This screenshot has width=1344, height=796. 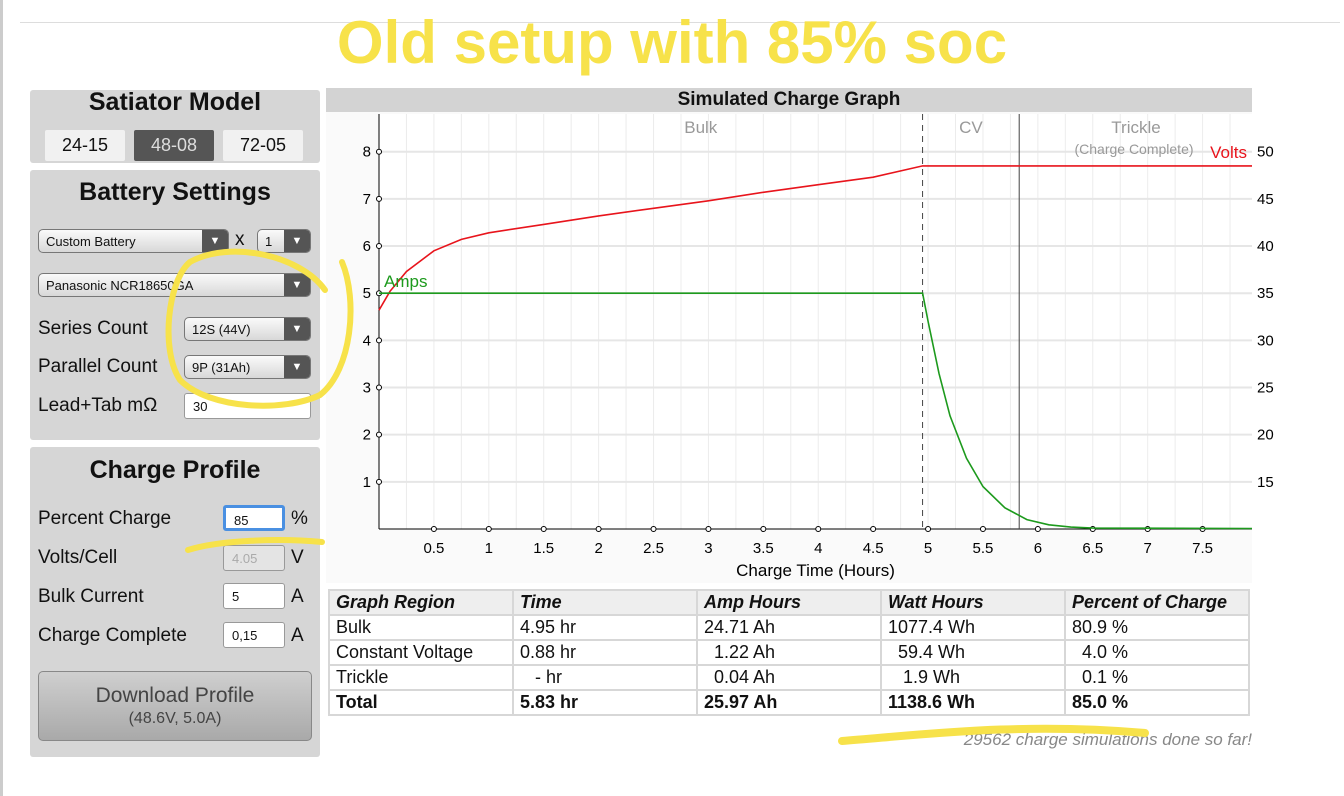 What do you see at coordinates (240, 239) in the screenshot?
I see `multiplier-label: x` at bounding box center [240, 239].